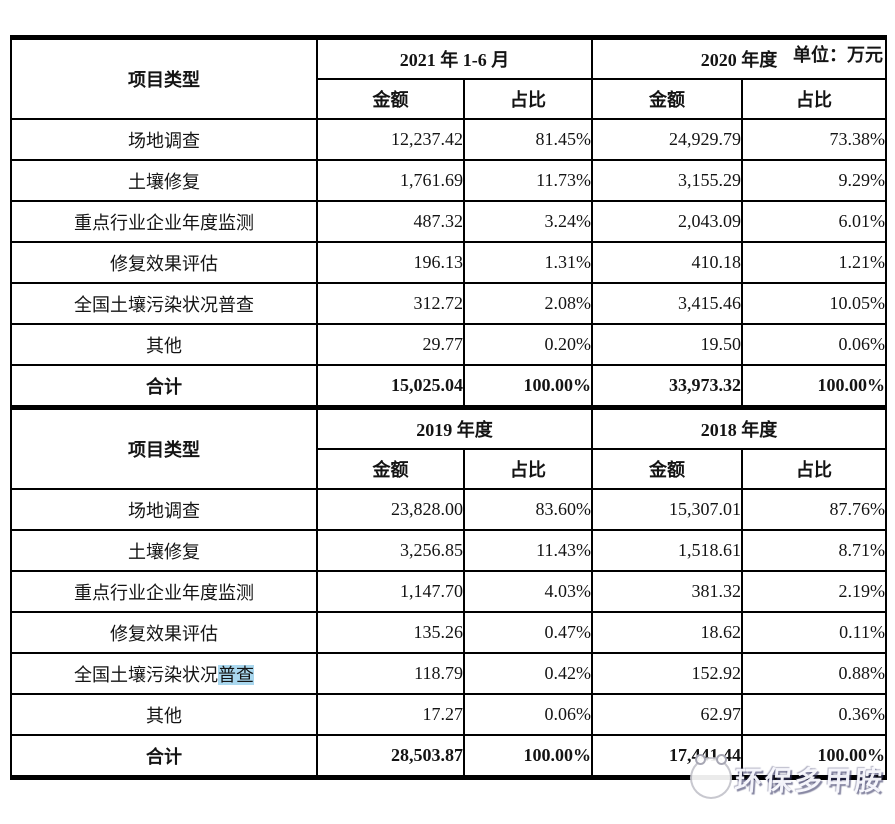 This screenshot has width=895, height=824. What do you see at coordinates (667, 632) in the screenshot?
I see `cell-value: 18.62` at bounding box center [667, 632].